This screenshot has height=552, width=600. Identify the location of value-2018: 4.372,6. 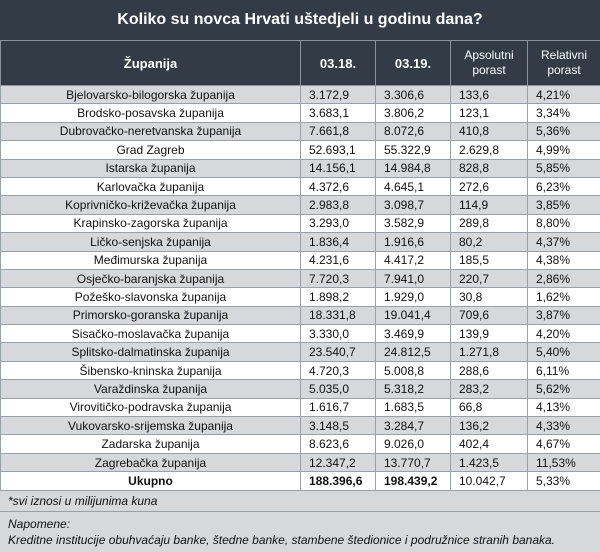
(338, 186).